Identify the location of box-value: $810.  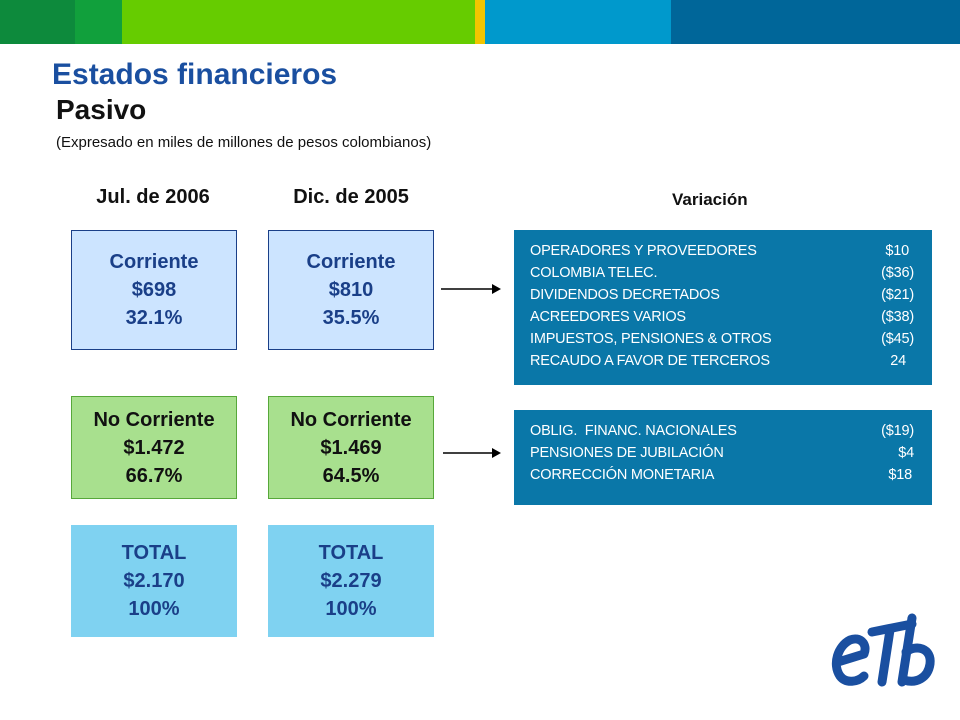
(351, 290).